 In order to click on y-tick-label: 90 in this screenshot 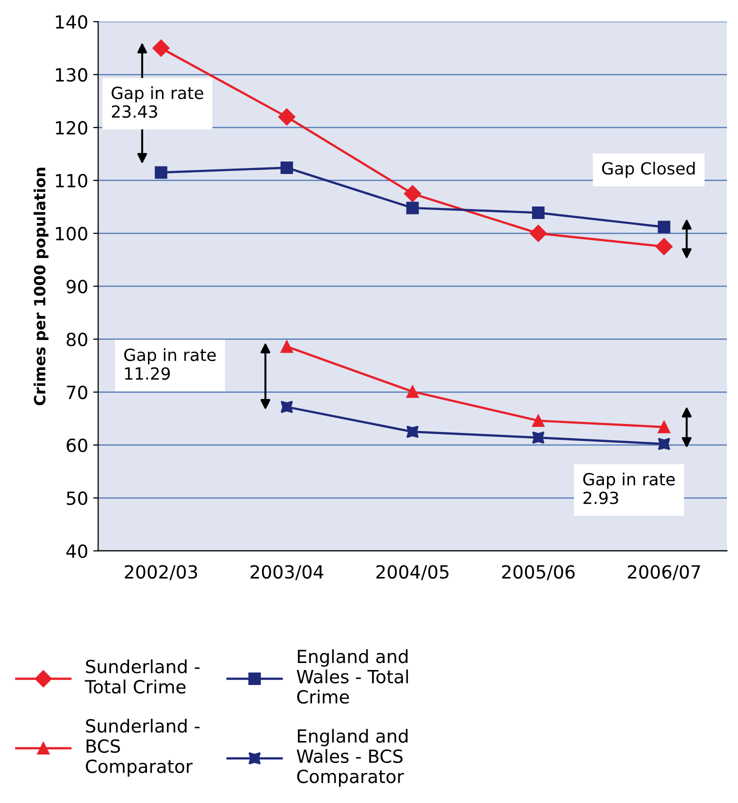, I will do `click(77, 287)`.